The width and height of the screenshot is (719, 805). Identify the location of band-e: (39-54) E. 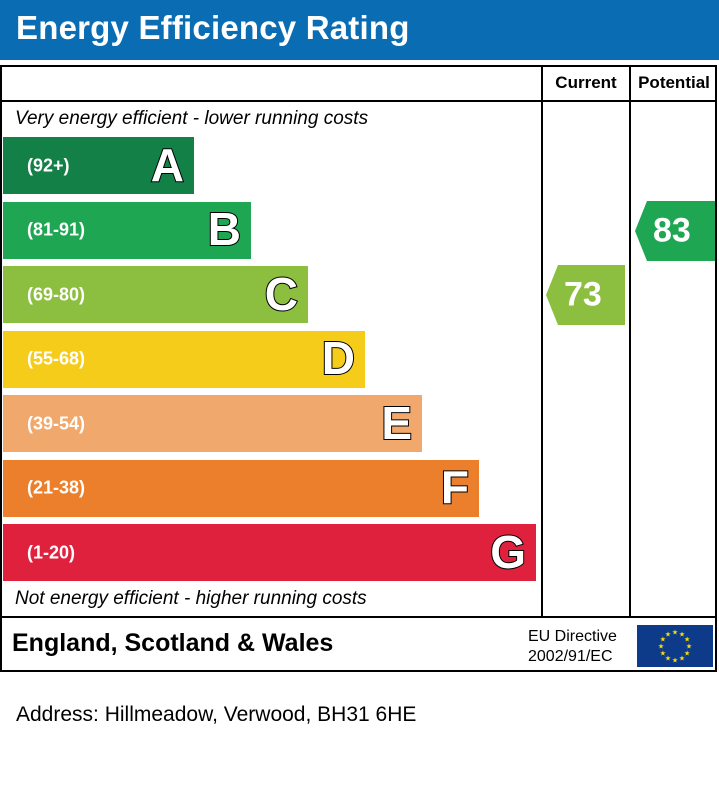
(212, 423).